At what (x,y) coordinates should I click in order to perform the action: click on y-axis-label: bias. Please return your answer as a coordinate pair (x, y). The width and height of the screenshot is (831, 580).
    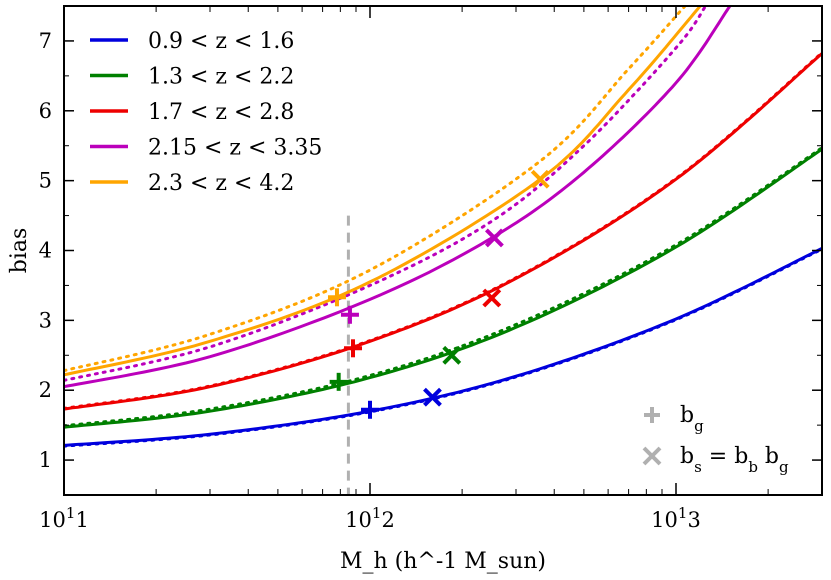
    Looking at the image, I should click on (19, 251).